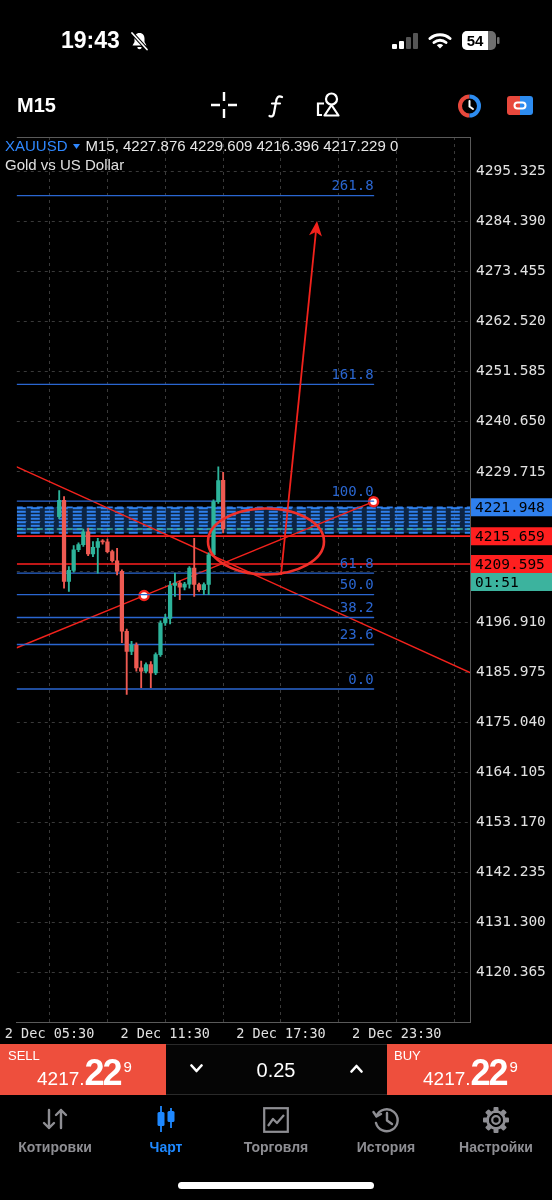 The width and height of the screenshot is (552, 1200). I want to click on y-tick-label: 4262.520, so click(511, 320).